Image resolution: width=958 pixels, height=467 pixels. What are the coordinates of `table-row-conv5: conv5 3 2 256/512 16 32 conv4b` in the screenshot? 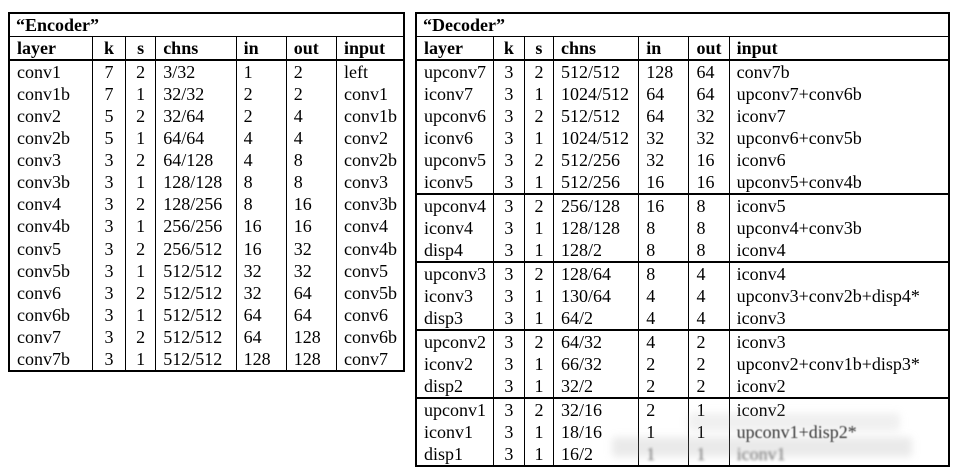 It's located at (206, 248).